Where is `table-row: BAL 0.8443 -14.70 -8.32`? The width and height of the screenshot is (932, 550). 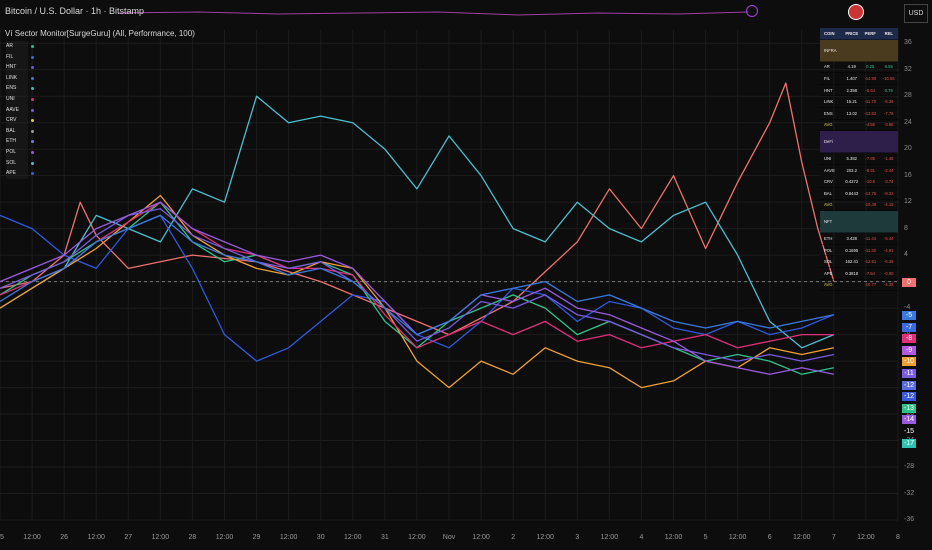
table-row: BAL 0.8443 -14.70 -8.32 is located at coordinates (859, 194).